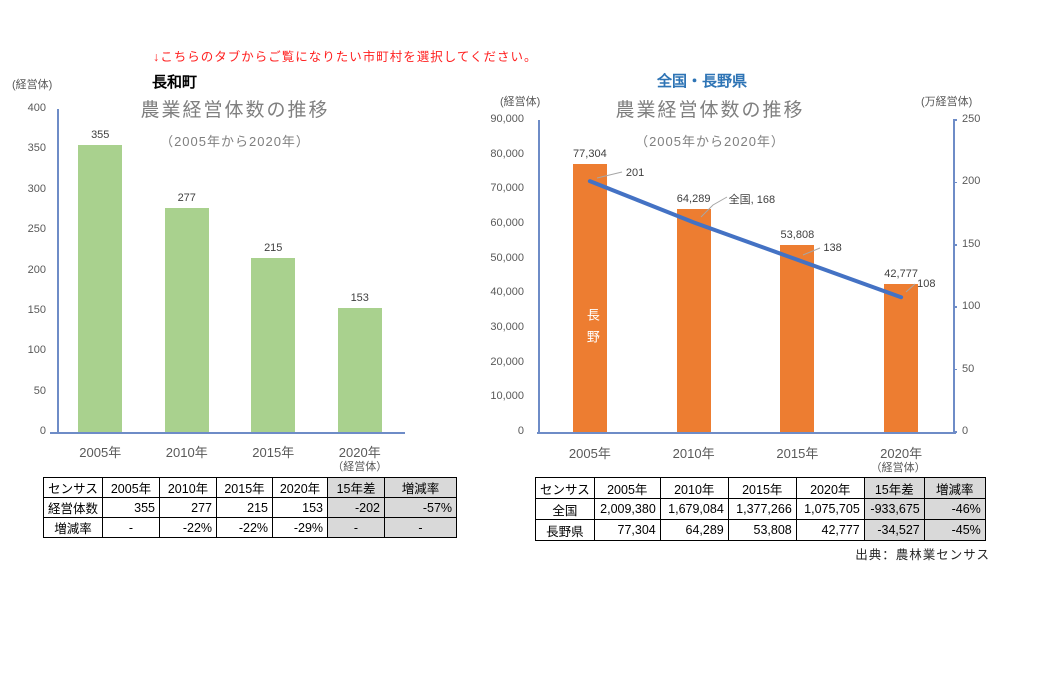  What do you see at coordinates (832, 247) in the screenshot?
I see `line-value-label: 138` at bounding box center [832, 247].